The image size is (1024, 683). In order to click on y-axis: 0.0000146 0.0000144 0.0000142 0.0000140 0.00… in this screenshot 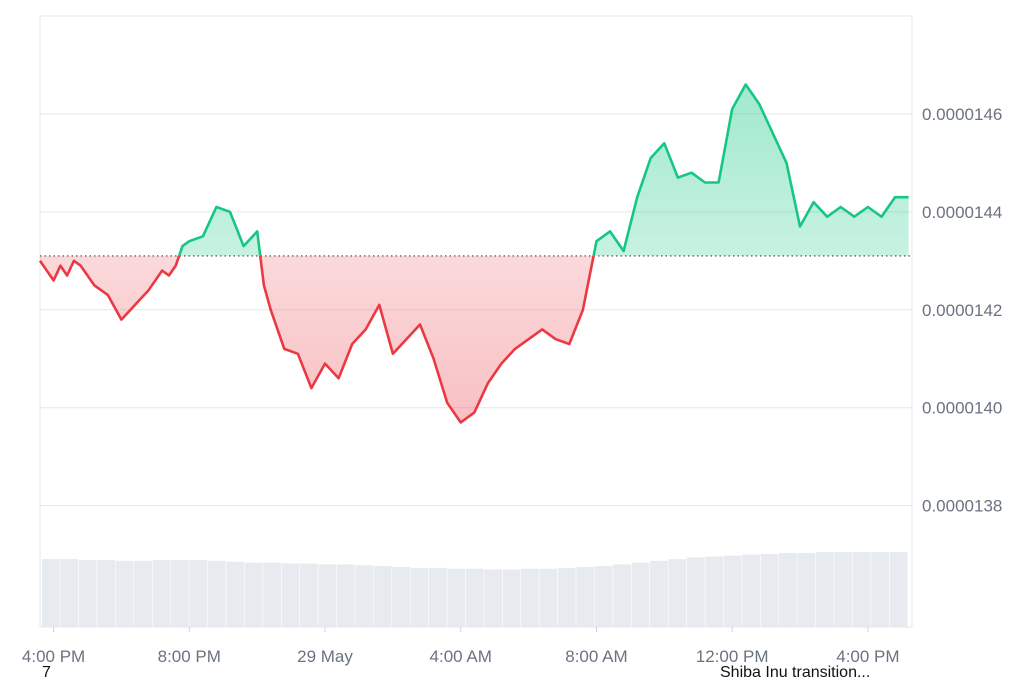, I will do `click(962, 310)`.